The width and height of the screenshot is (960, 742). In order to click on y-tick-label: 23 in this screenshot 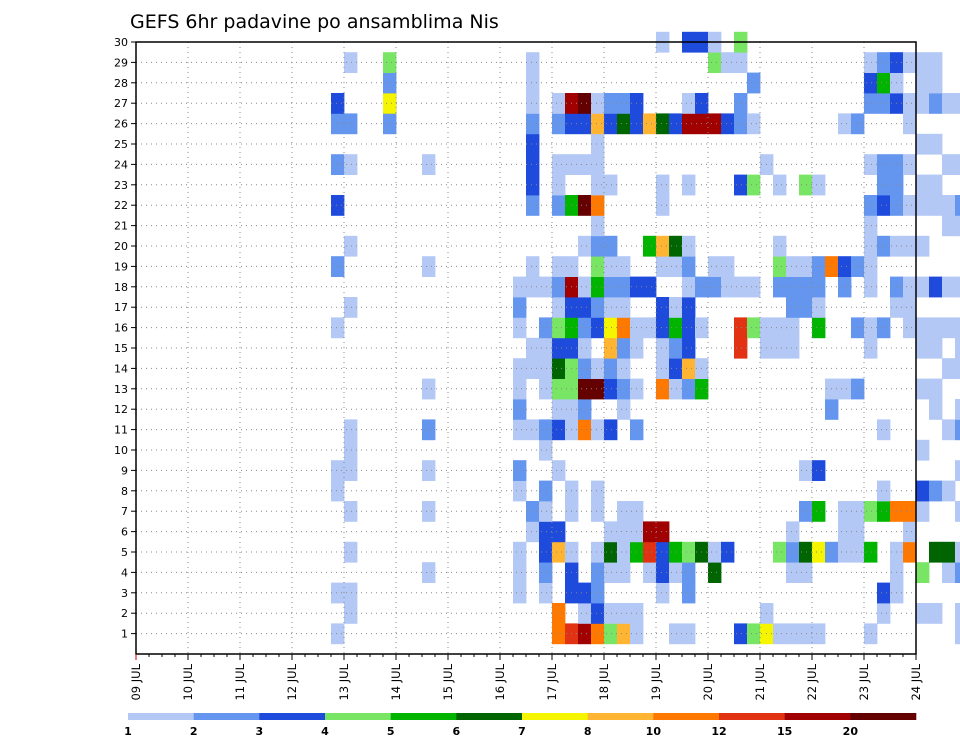, I will do `click(121, 185)`.